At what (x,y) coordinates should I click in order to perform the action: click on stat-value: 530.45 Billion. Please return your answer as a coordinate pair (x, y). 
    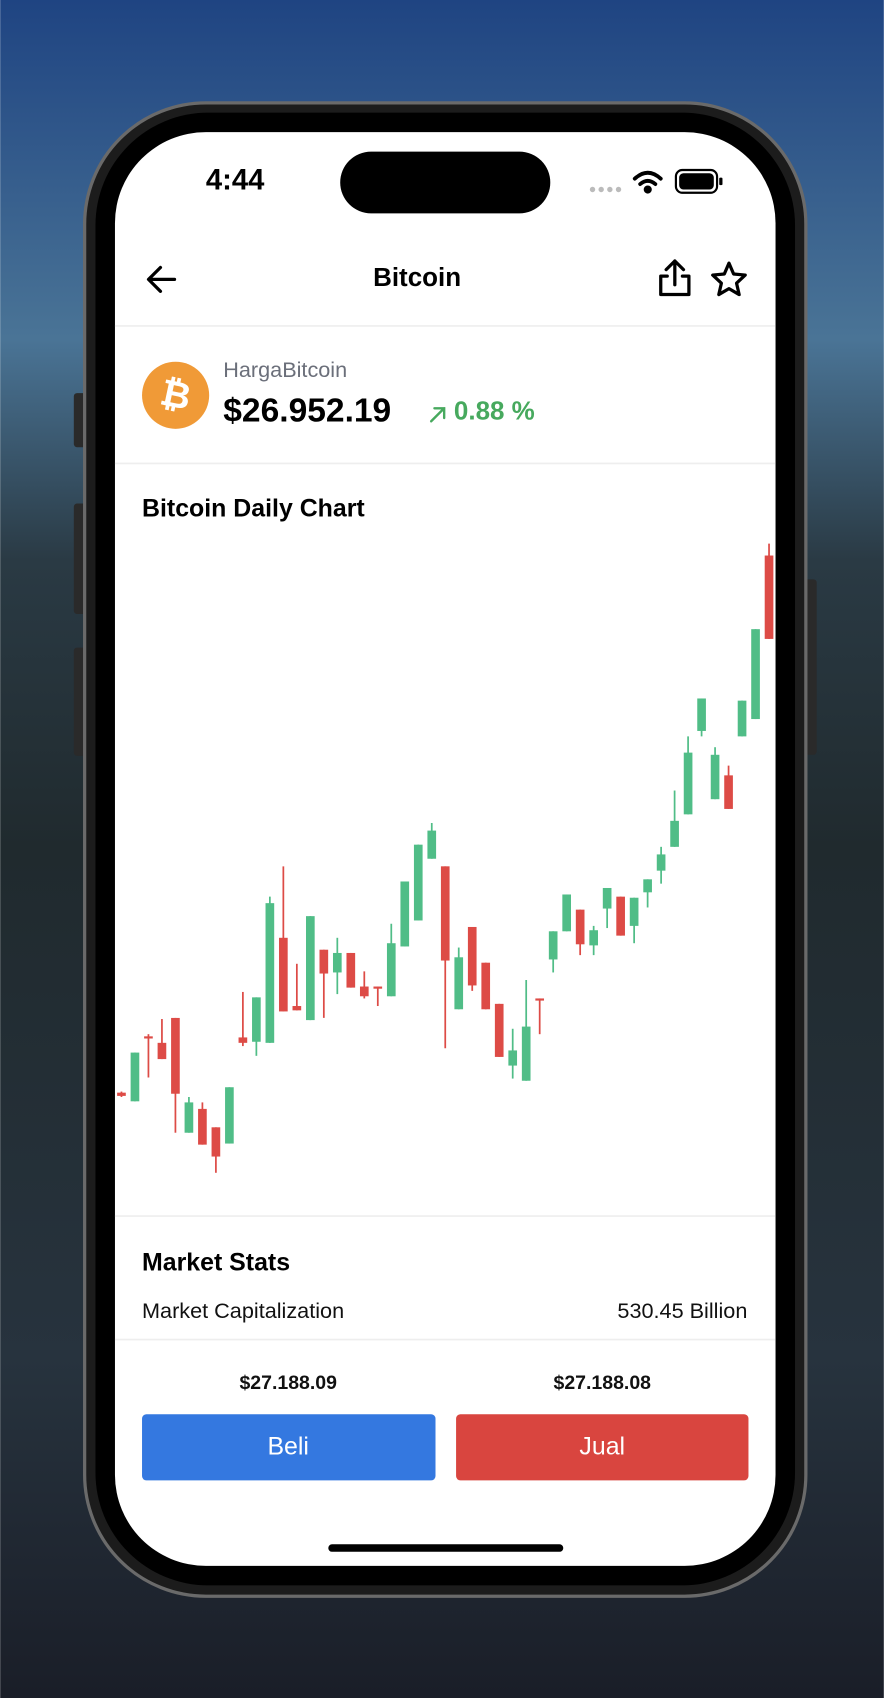
    Looking at the image, I should click on (682, 1310).